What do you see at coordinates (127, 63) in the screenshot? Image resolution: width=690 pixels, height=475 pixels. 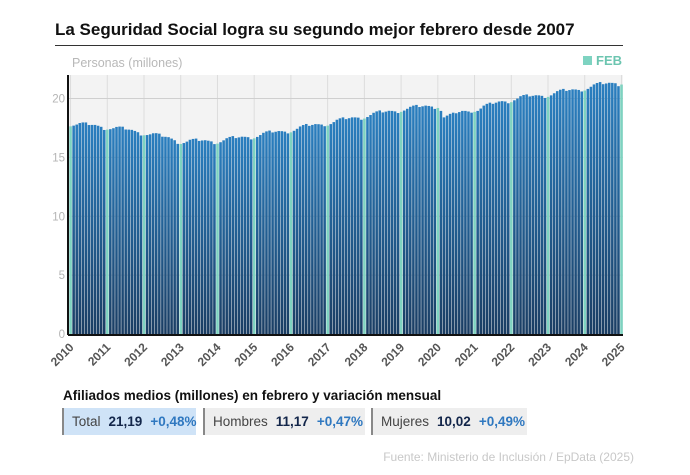 I see `y-axis-label: Personas (millones)` at bounding box center [127, 63].